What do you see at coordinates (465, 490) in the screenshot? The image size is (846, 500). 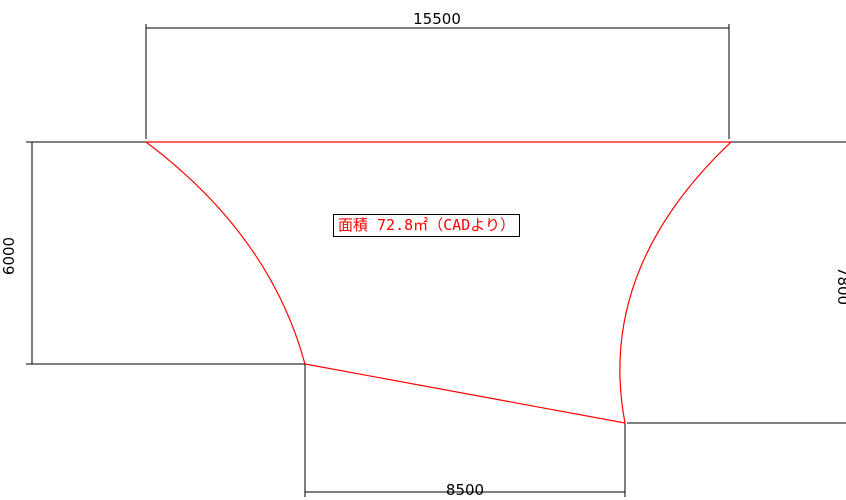 I see `dimension-bottom-label: 8500` at bounding box center [465, 490].